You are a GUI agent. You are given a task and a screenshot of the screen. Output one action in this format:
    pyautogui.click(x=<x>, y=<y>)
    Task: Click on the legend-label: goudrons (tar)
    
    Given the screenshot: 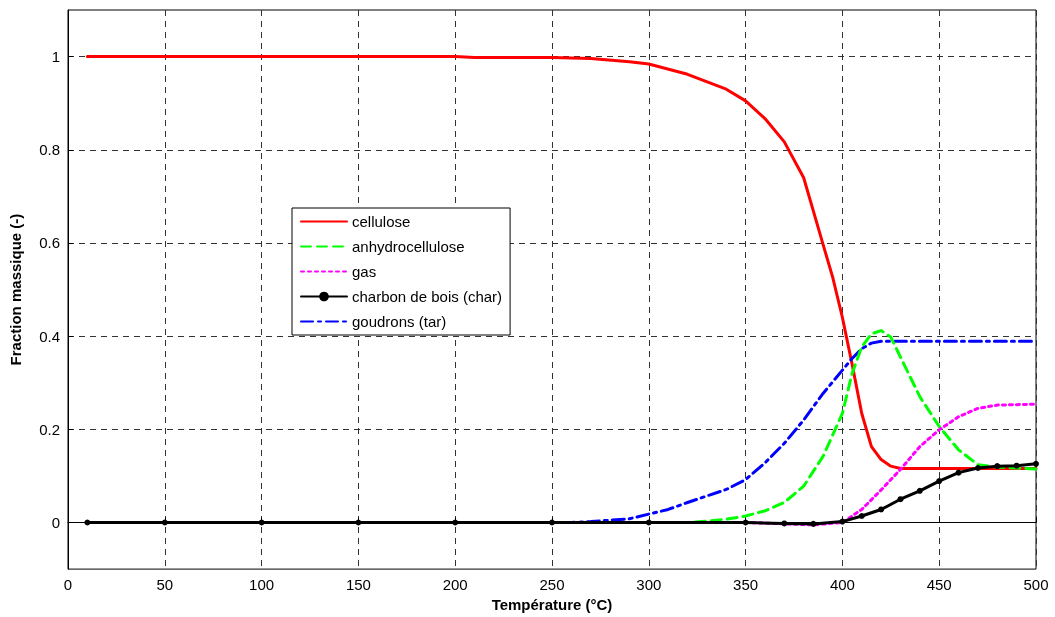 What is the action you would take?
    pyautogui.click(x=399, y=321)
    